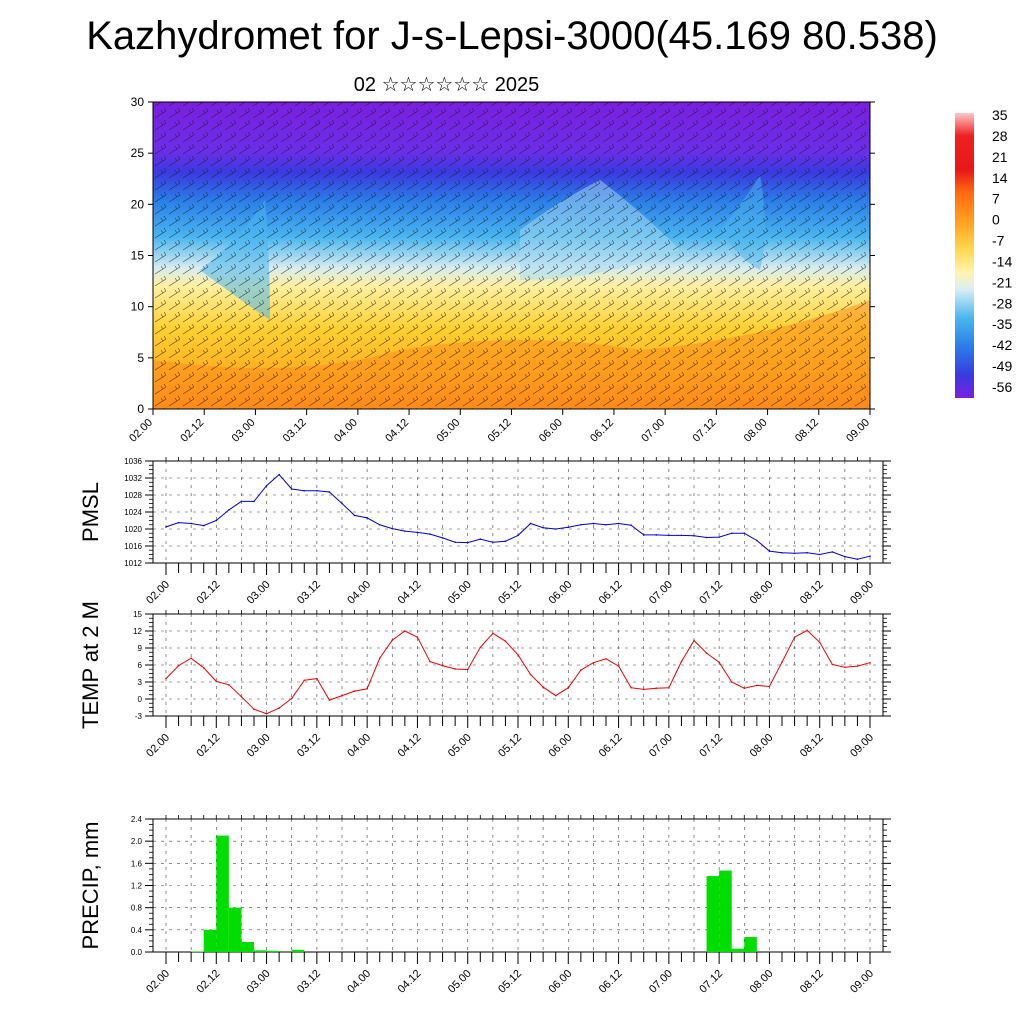 The image size is (1024, 1024). Describe the element at coordinates (858, 431) in the screenshot. I see `xs-x-tick-label: 09.00` at that location.